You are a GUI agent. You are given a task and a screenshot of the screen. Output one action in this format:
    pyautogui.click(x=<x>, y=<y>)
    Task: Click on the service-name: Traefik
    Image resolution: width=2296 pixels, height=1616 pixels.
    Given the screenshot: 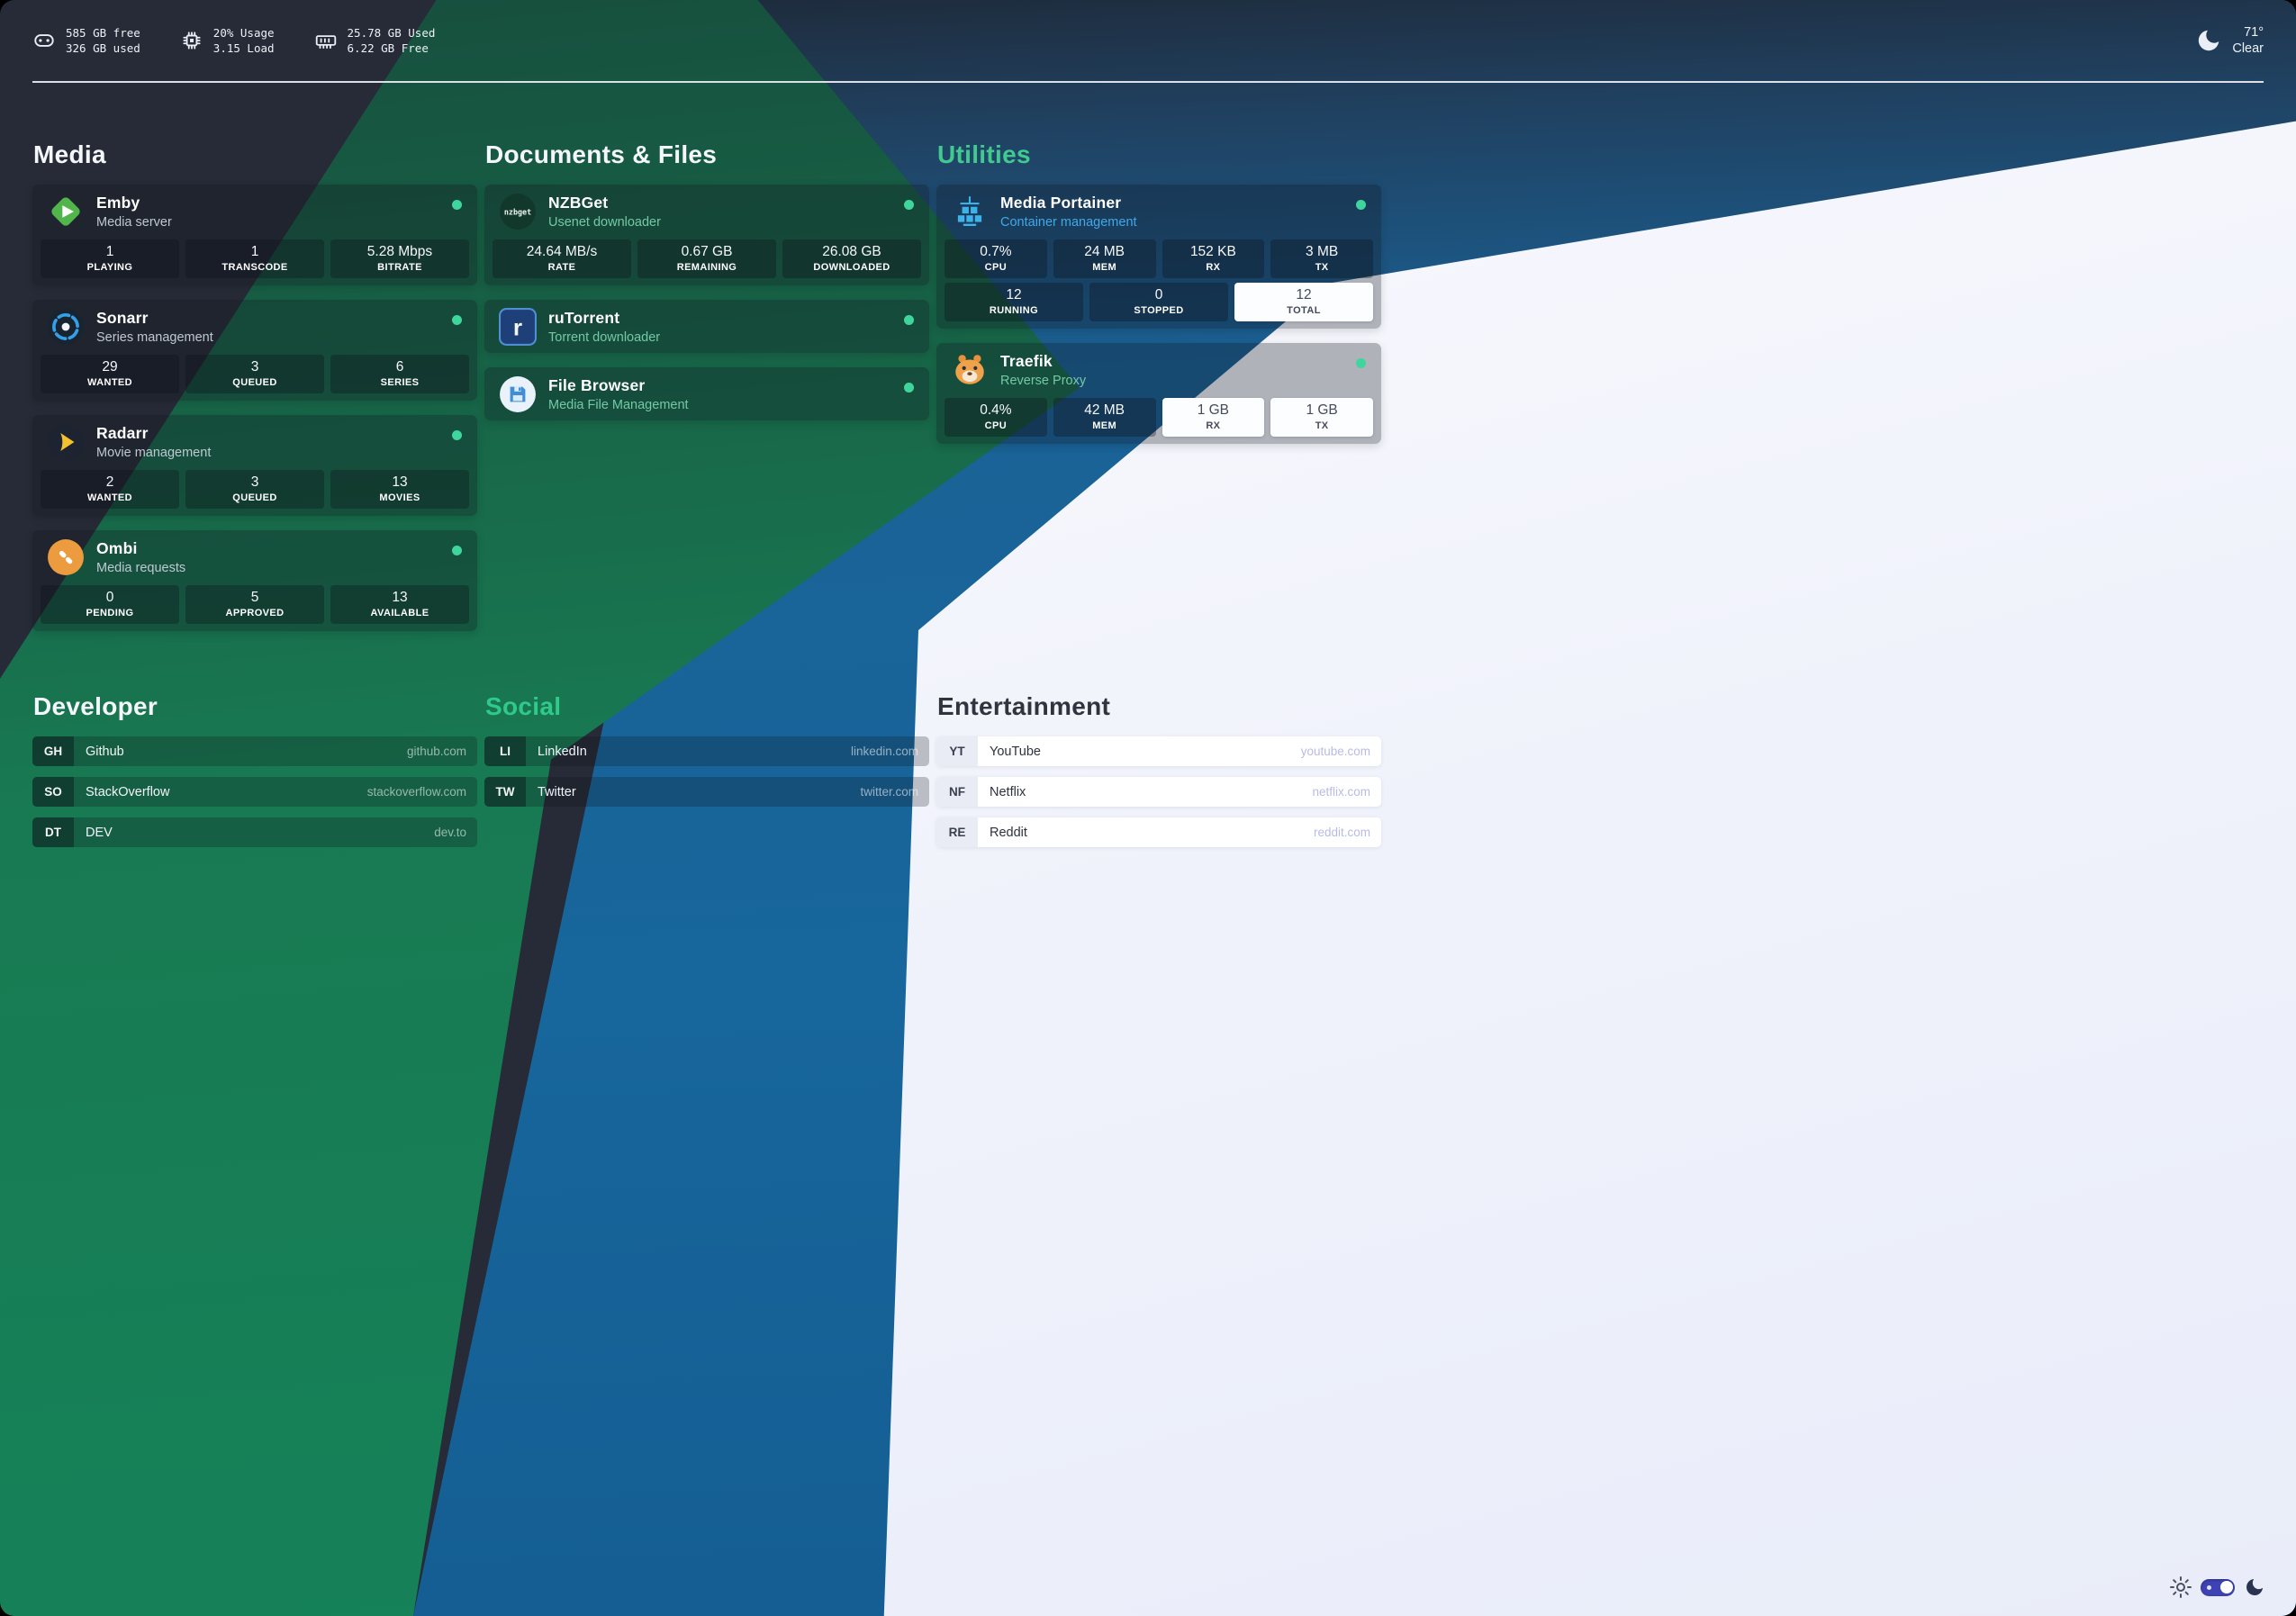 What is the action you would take?
    pyautogui.click(x=1026, y=361)
    